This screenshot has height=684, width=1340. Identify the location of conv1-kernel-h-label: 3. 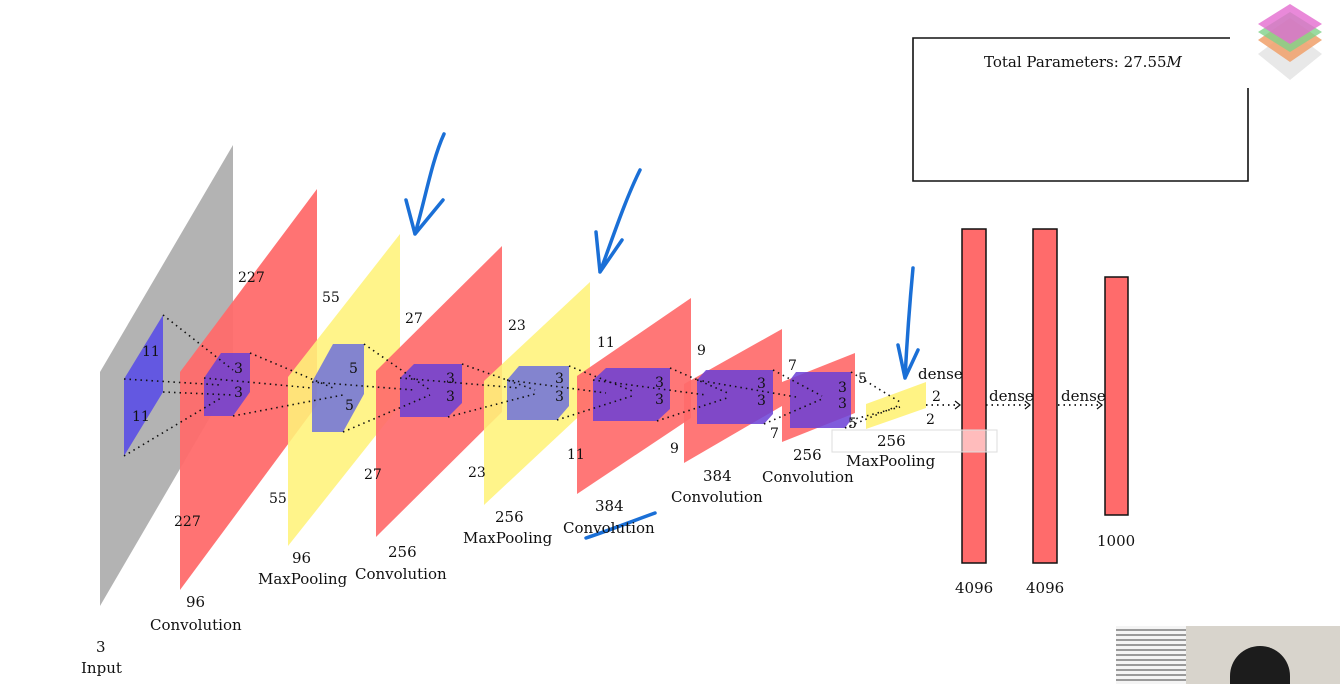
(238, 369).